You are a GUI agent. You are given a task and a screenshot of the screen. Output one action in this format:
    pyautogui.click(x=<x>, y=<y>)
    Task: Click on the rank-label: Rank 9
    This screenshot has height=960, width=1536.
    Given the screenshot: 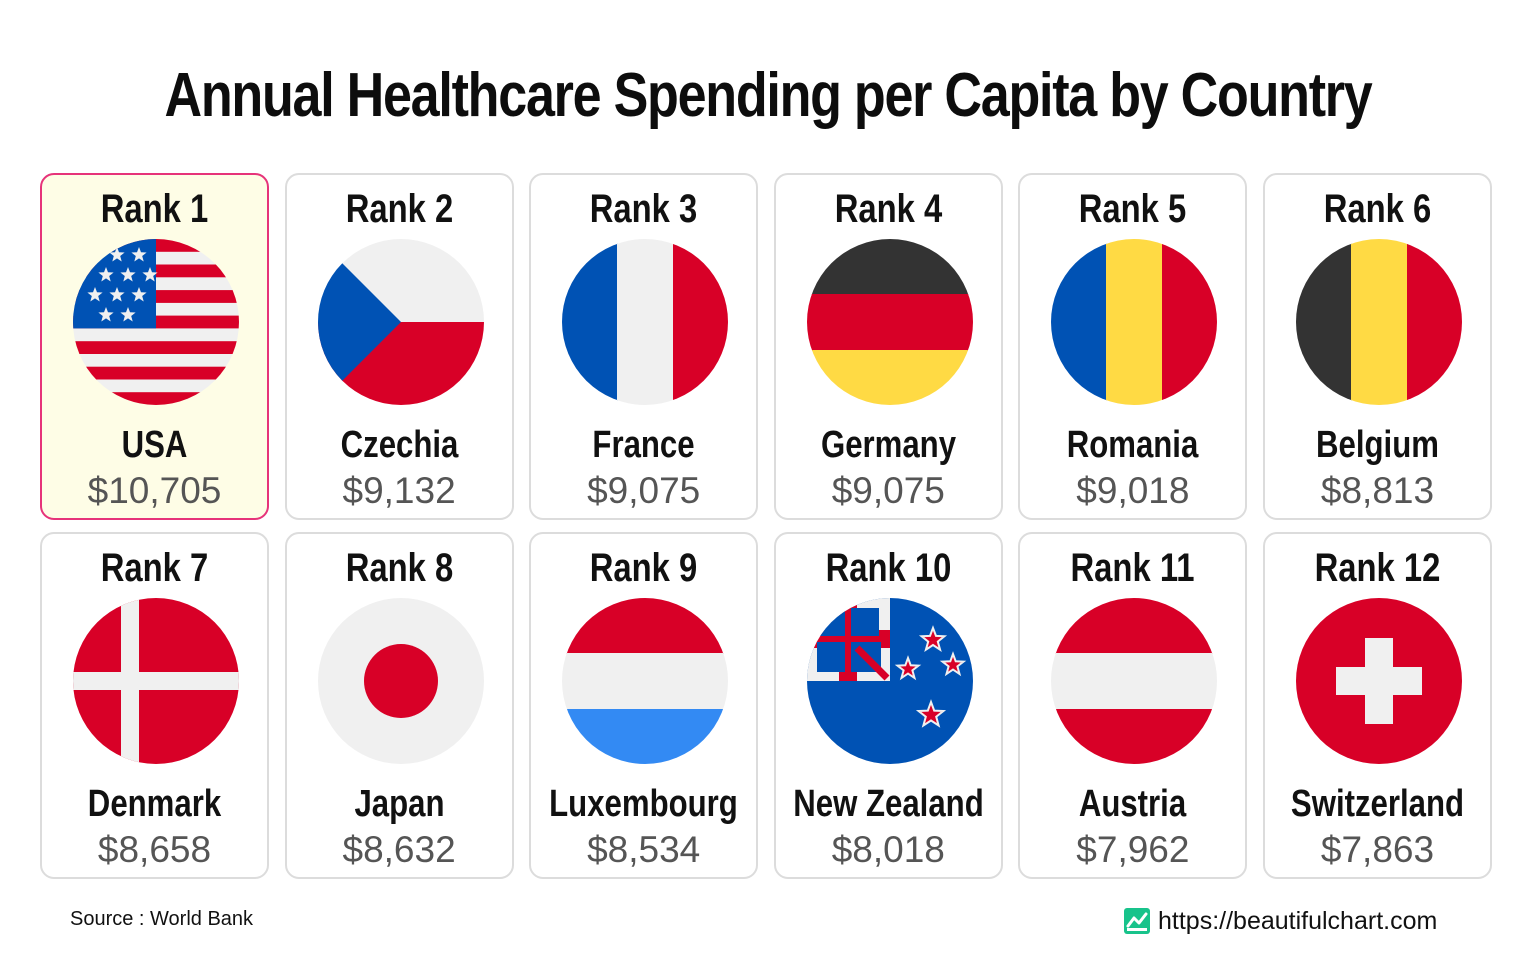 What is the action you would take?
    pyautogui.click(x=643, y=568)
    